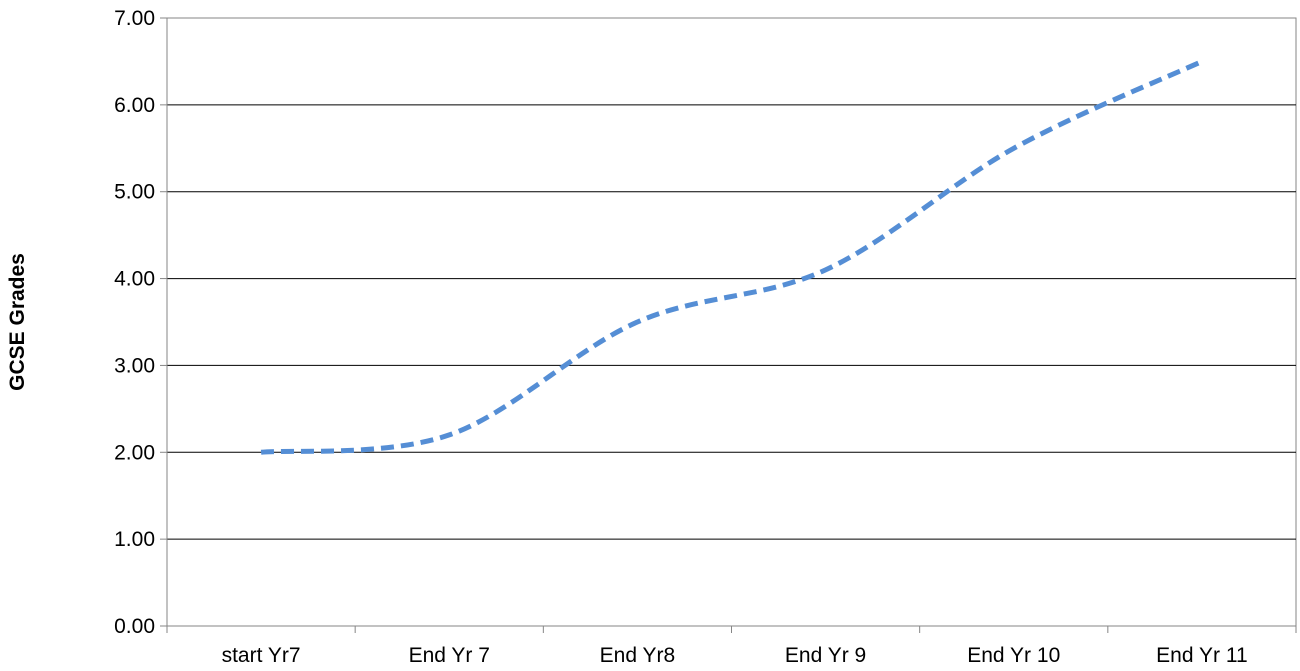 The height and width of the screenshot is (671, 1300). I want to click on y-tick-label: 4.00, so click(134, 279).